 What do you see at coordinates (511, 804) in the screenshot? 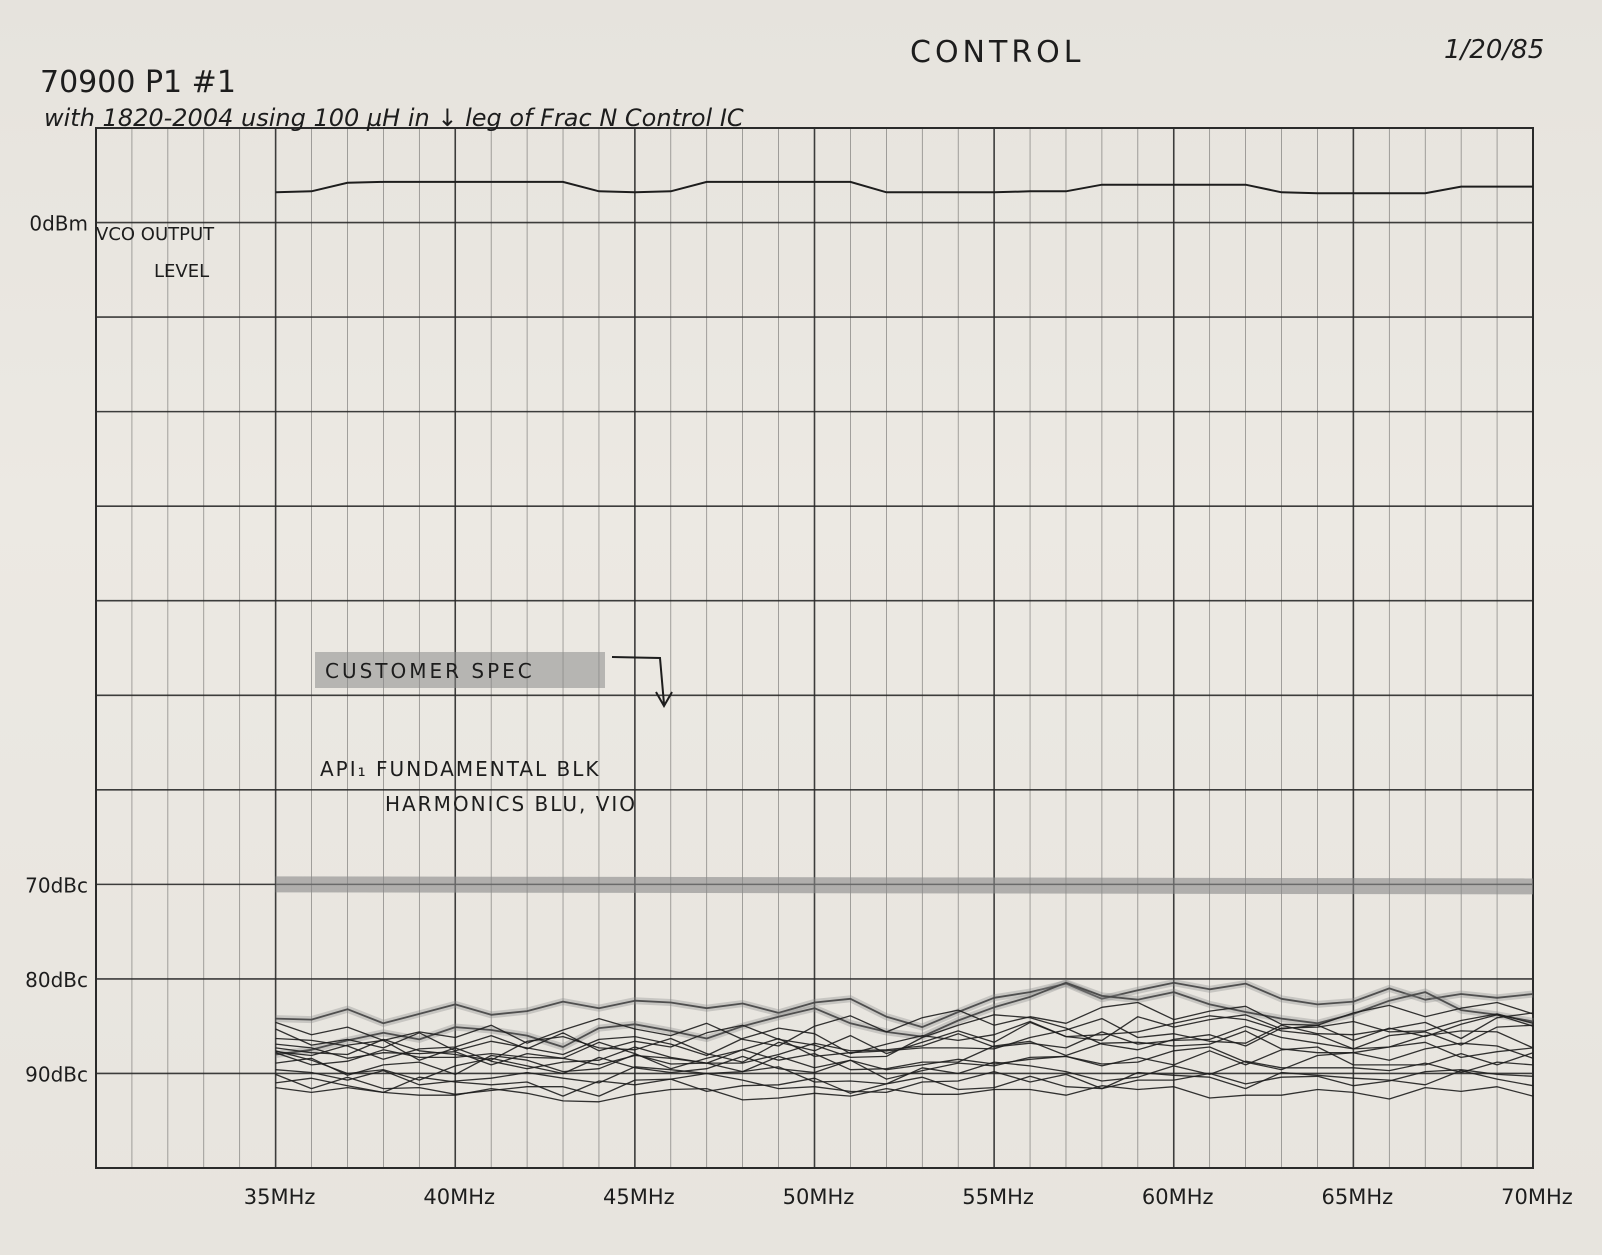
I see `legend-harmonics: HARMONICS BLU, VIO` at bounding box center [511, 804].